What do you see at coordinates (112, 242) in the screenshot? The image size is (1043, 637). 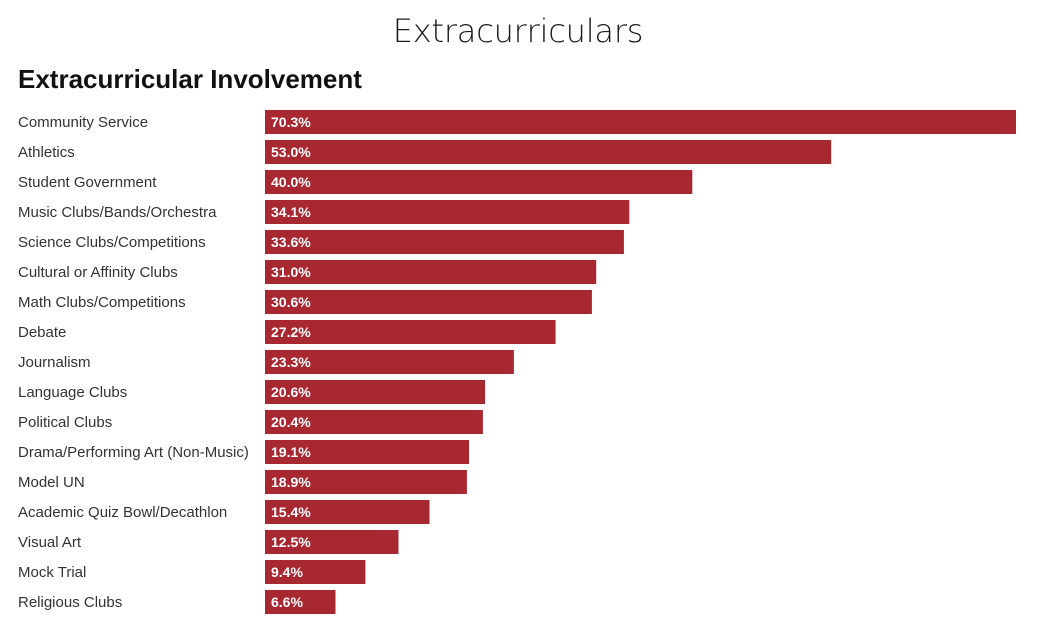 I see `category-label: Science Clubs/Competitions` at bounding box center [112, 242].